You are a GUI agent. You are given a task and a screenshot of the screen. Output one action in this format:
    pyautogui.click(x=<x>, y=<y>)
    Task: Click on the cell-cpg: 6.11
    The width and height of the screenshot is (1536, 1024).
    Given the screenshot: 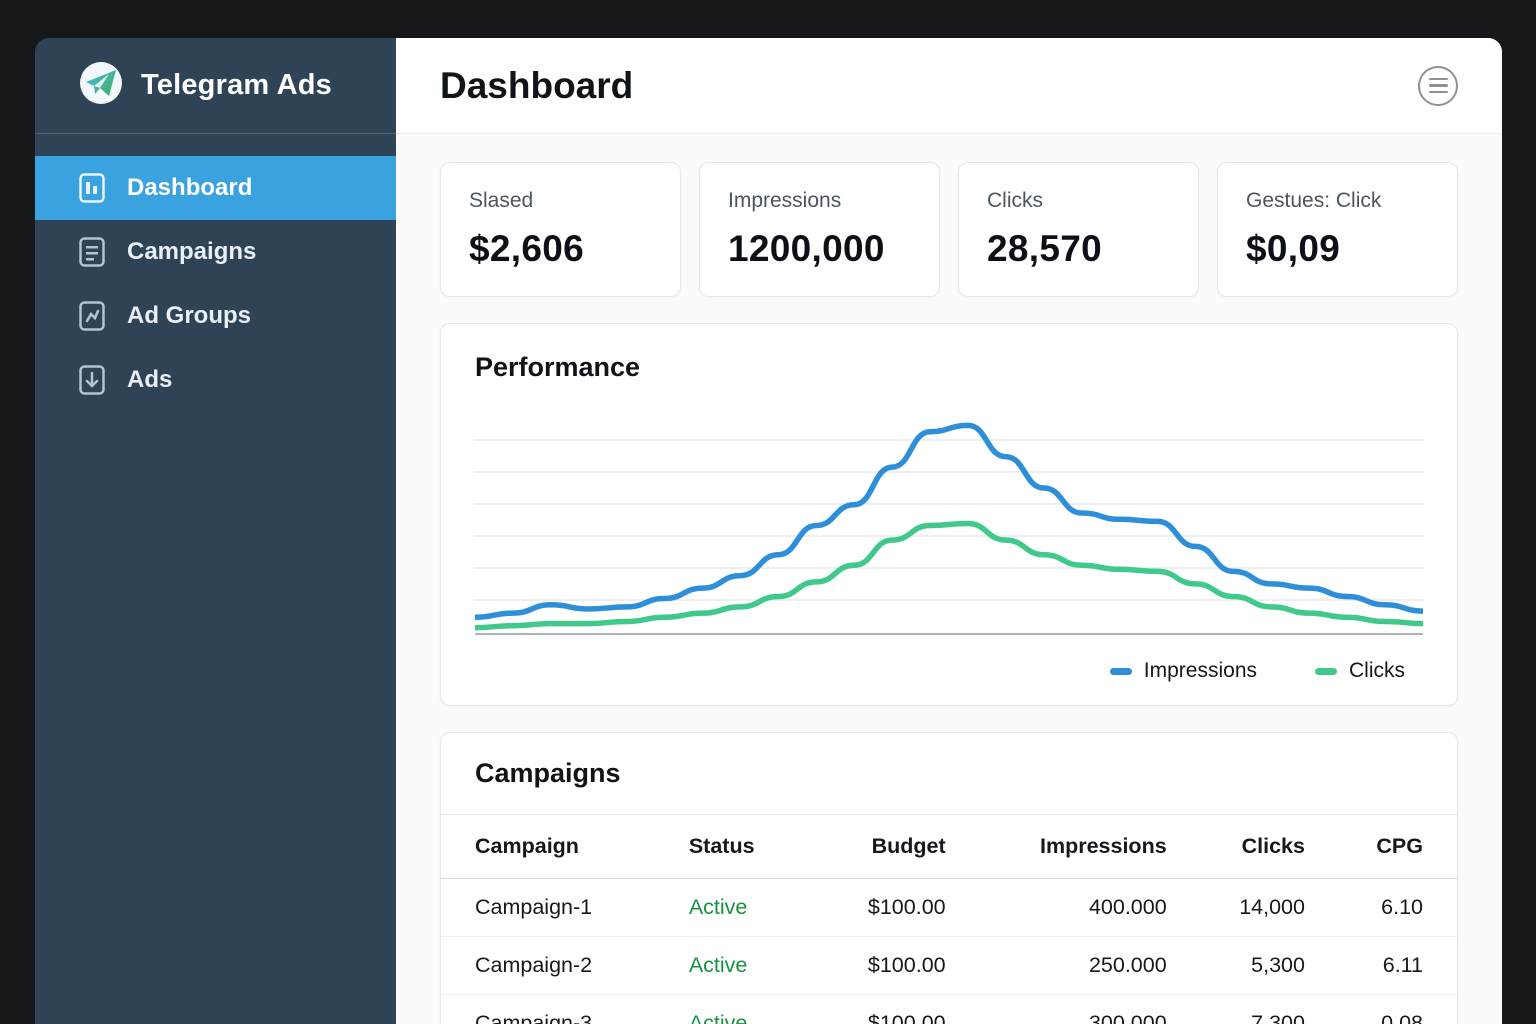 What is the action you would take?
    pyautogui.click(x=1389, y=965)
    